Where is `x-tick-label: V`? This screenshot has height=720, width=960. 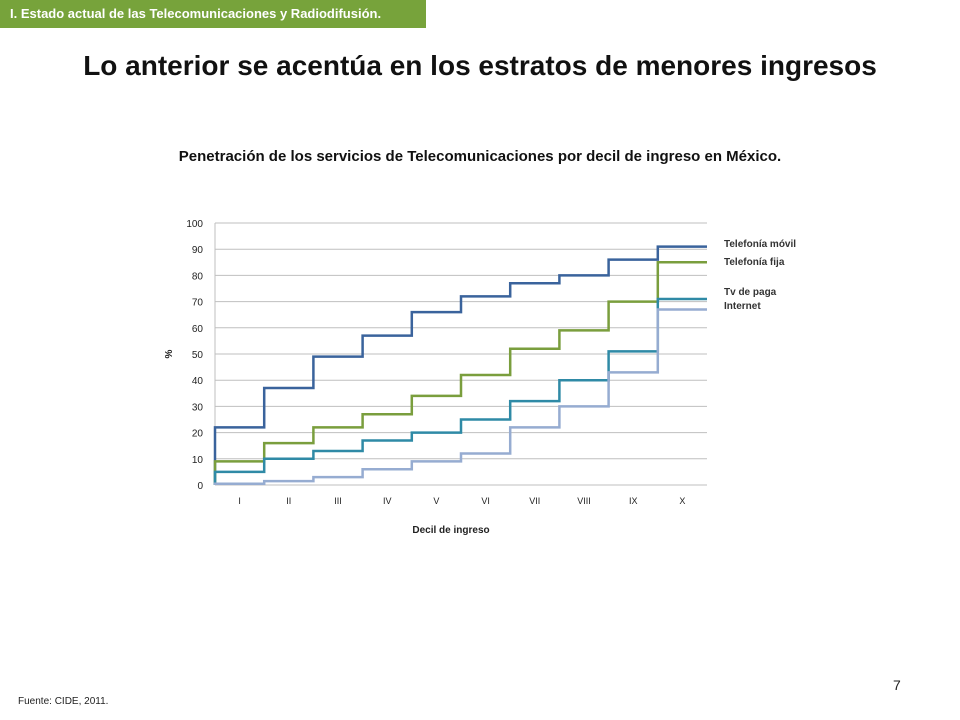
x-tick-label: V is located at coordinates (436, 501).